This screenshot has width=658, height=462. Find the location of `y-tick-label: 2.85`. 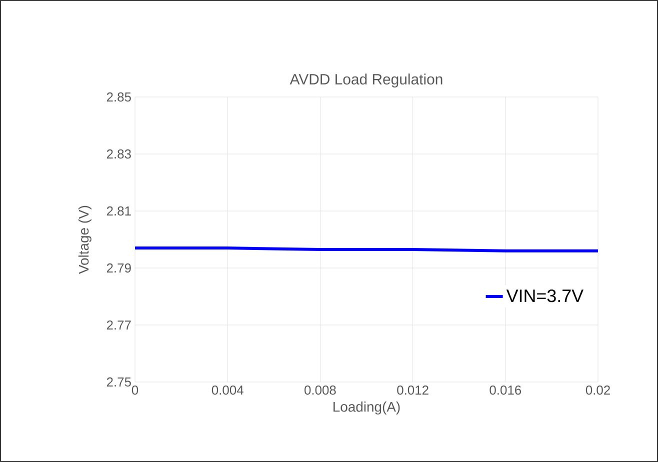

y-tick-label: 2.85 is located at coordinates (118, 97).